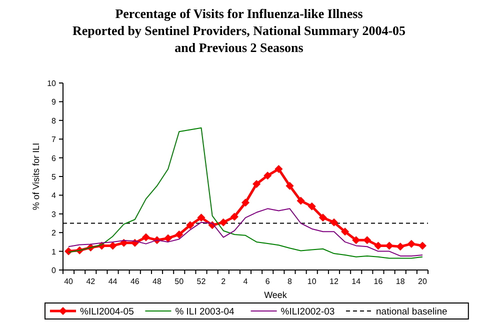 The image size is (478, 327). What do you see at coordinates (54, 102) in the screenshot?
I see `y-tick-label: 9` at bounding box center [54, 102].